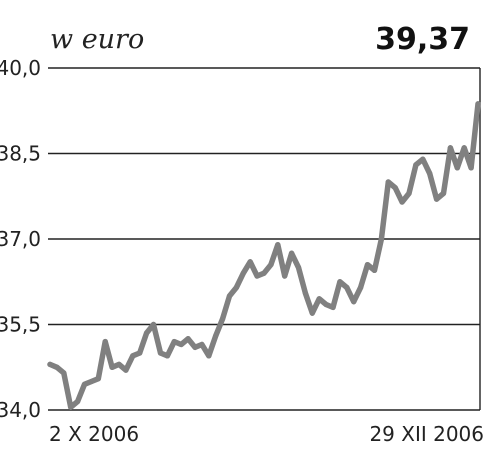 The width and height of the screenshot is (500, 460). What do you see at coordinates (20, 68) in the screenshot?
I see `y-tick-label: 40,0` at bounding box center [20, 68].